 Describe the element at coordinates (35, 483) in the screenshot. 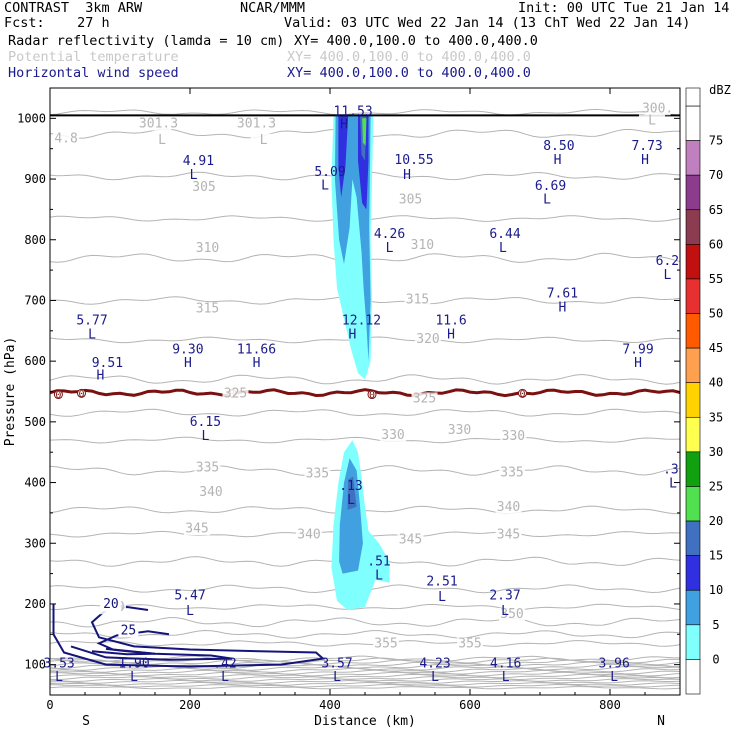

I see `y-tick-label: 400` at that location.